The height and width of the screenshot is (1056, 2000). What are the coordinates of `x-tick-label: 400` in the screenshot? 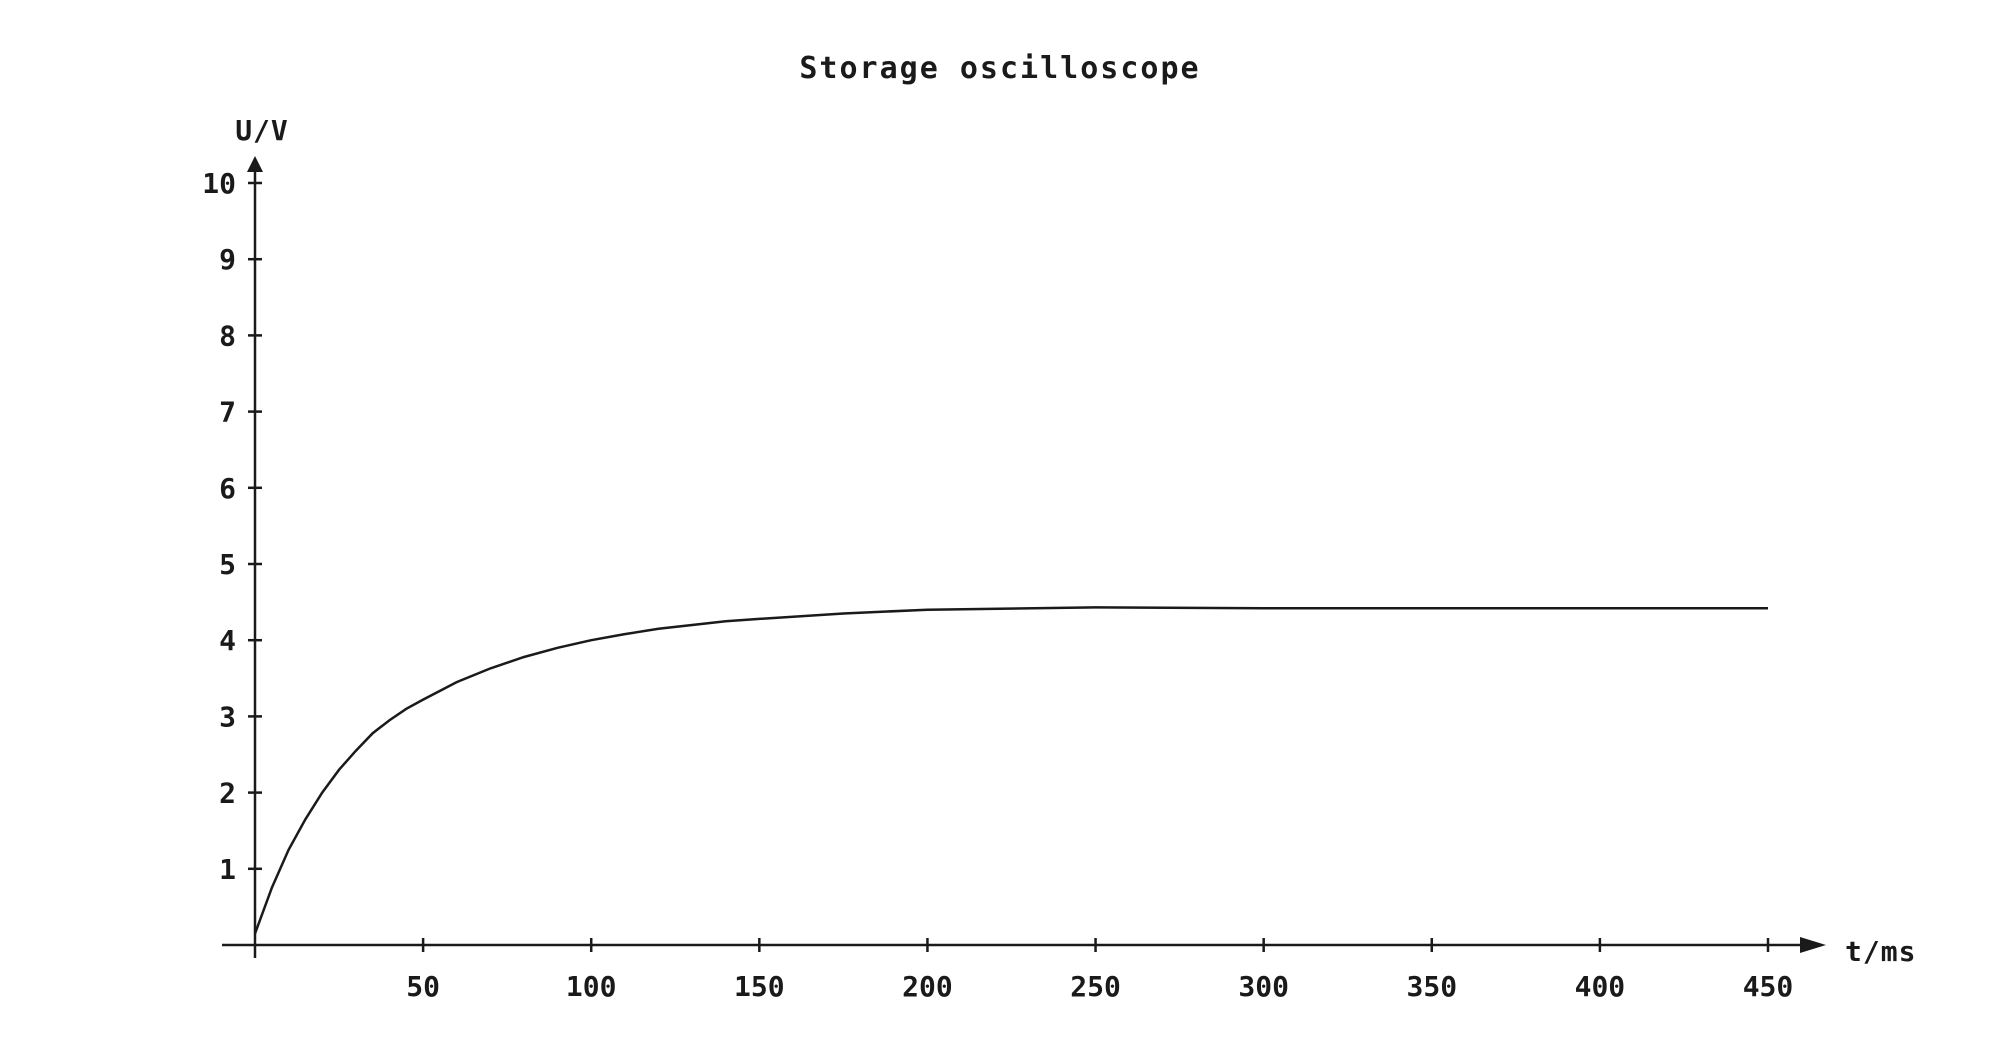 It's located at (1600, 986).